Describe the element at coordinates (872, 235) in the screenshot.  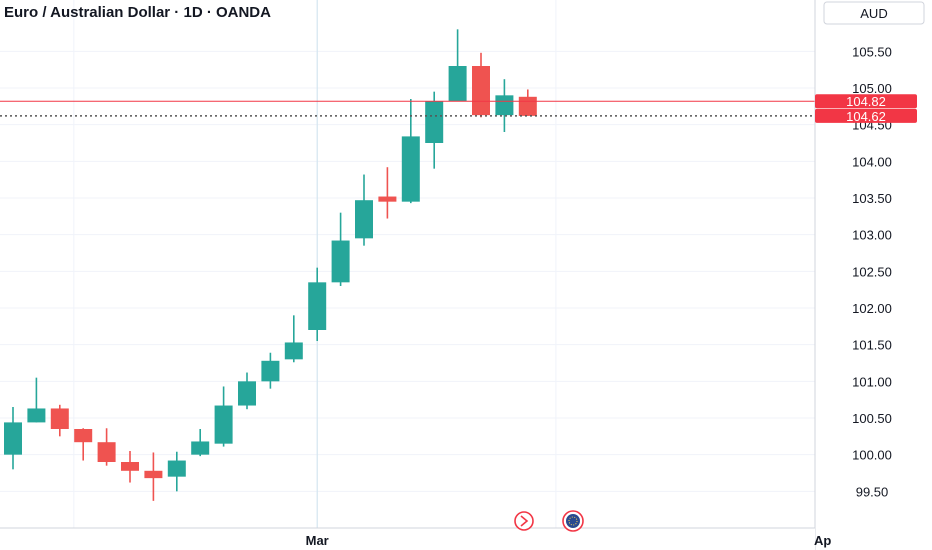
I see `y-tick-label: 103.00` at that location.